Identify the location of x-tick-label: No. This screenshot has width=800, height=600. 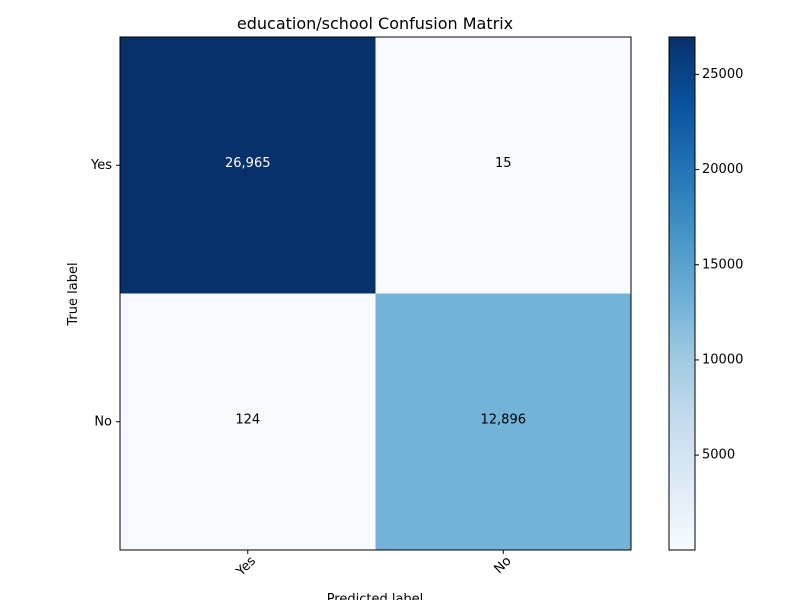
(502, 565).